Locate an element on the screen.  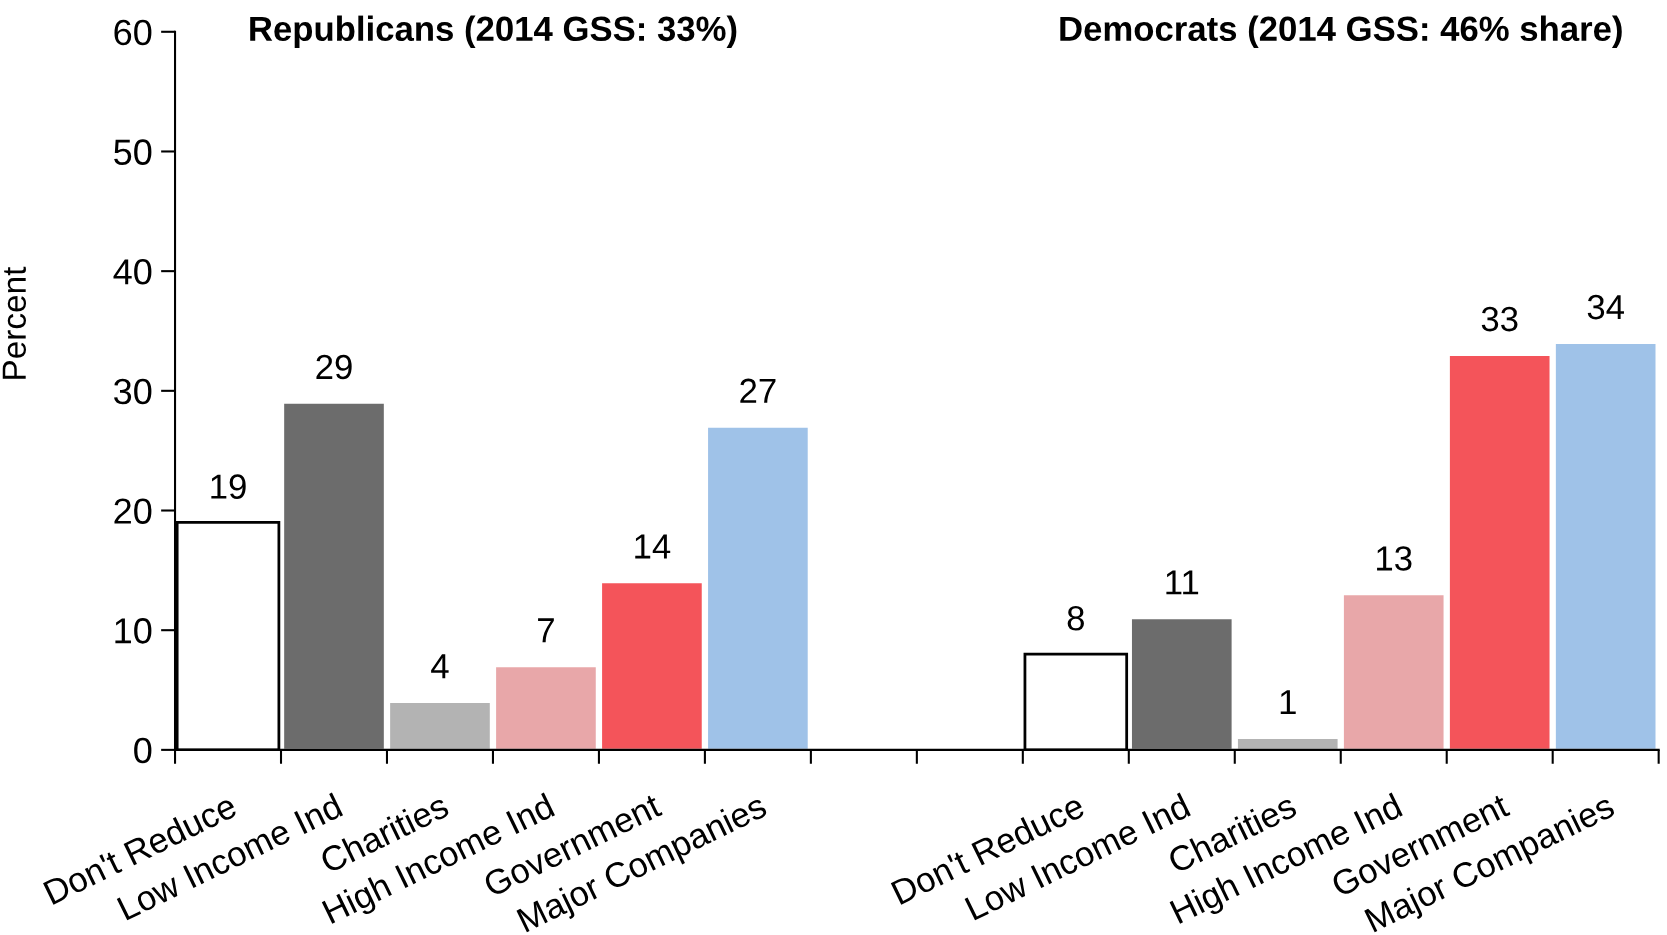
data-label: 11 is located at coordinates (1182, 582).